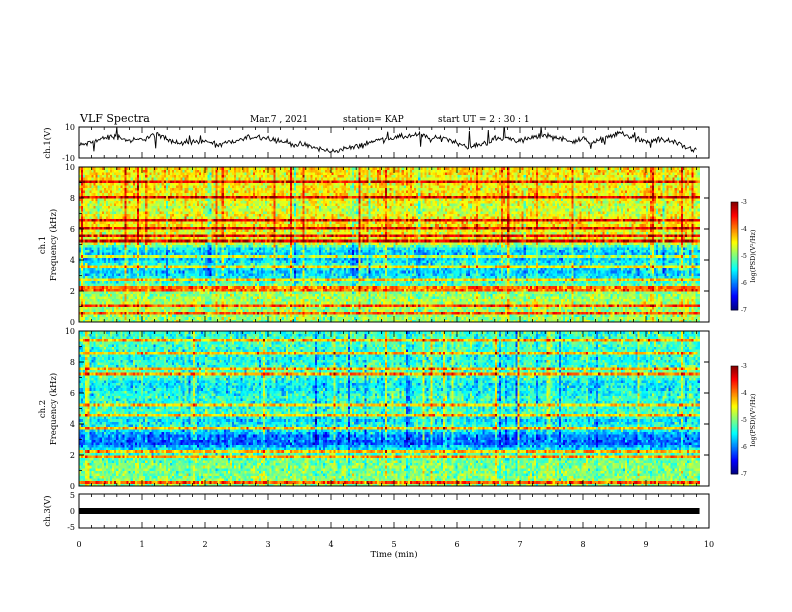  Describe the element at coordinates (72, 511) in the screenshot. I see `ch3-ytick-mid: 0` at that location.